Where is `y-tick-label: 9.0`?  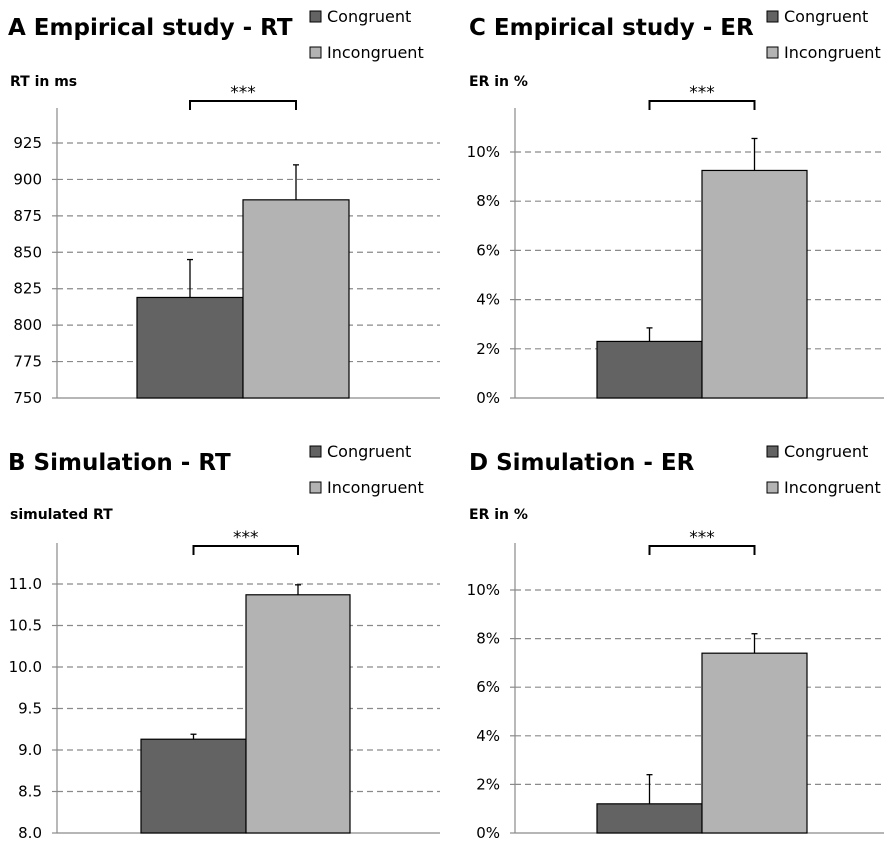
y-tick-label: 9.0 is located at coordinates (30, 750).